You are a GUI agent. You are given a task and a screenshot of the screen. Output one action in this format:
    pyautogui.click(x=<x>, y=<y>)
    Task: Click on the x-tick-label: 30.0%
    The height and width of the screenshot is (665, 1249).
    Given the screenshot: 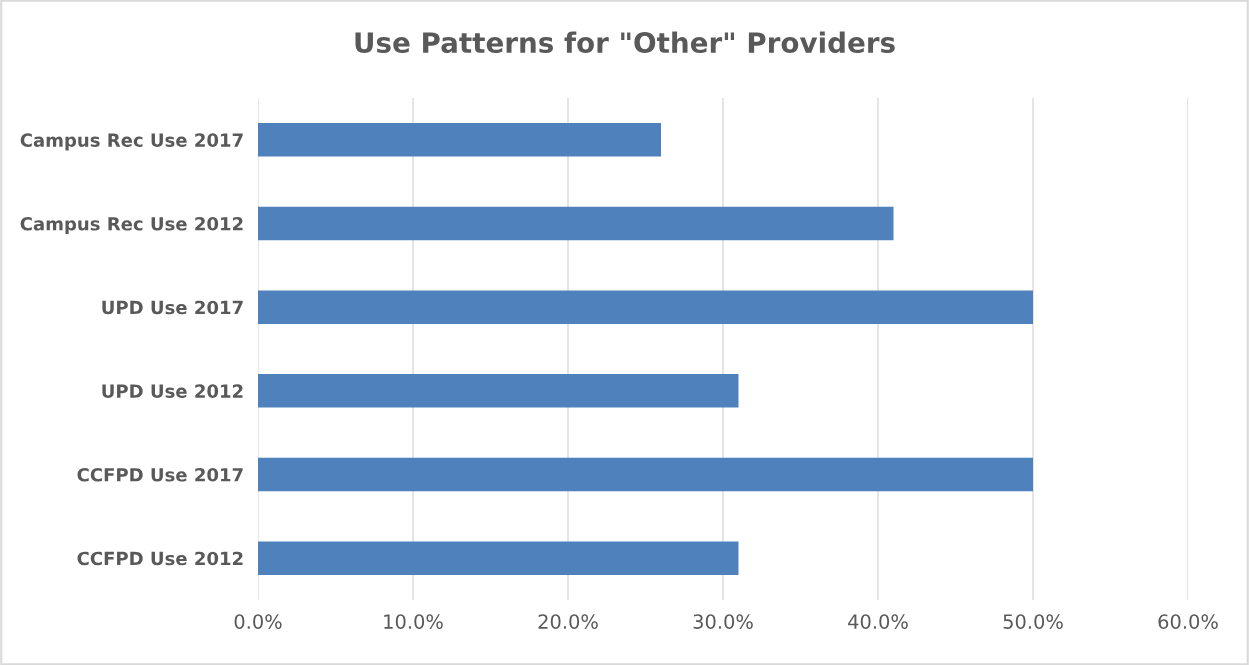 What is the action you would take?
    pyautogui.click(x=723, y=621)
    